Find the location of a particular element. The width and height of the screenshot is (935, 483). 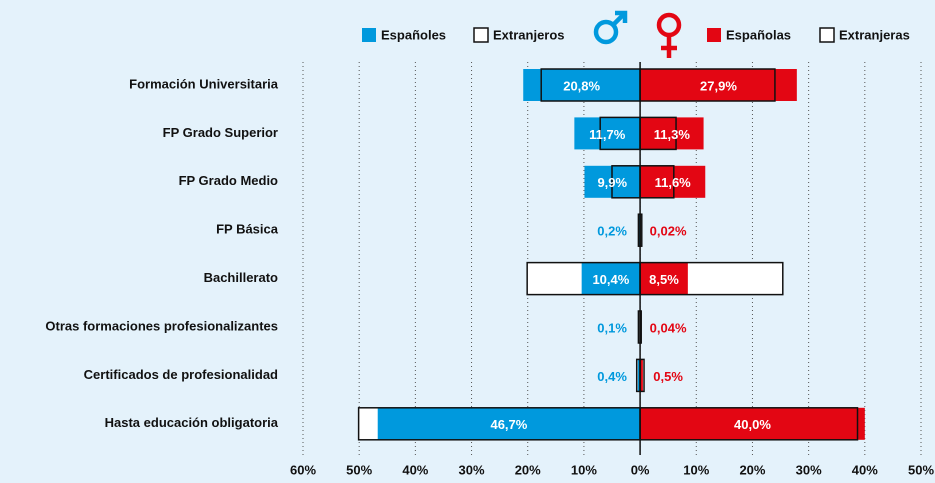

value-label: 27,9% is located at coordinates (718, 85).